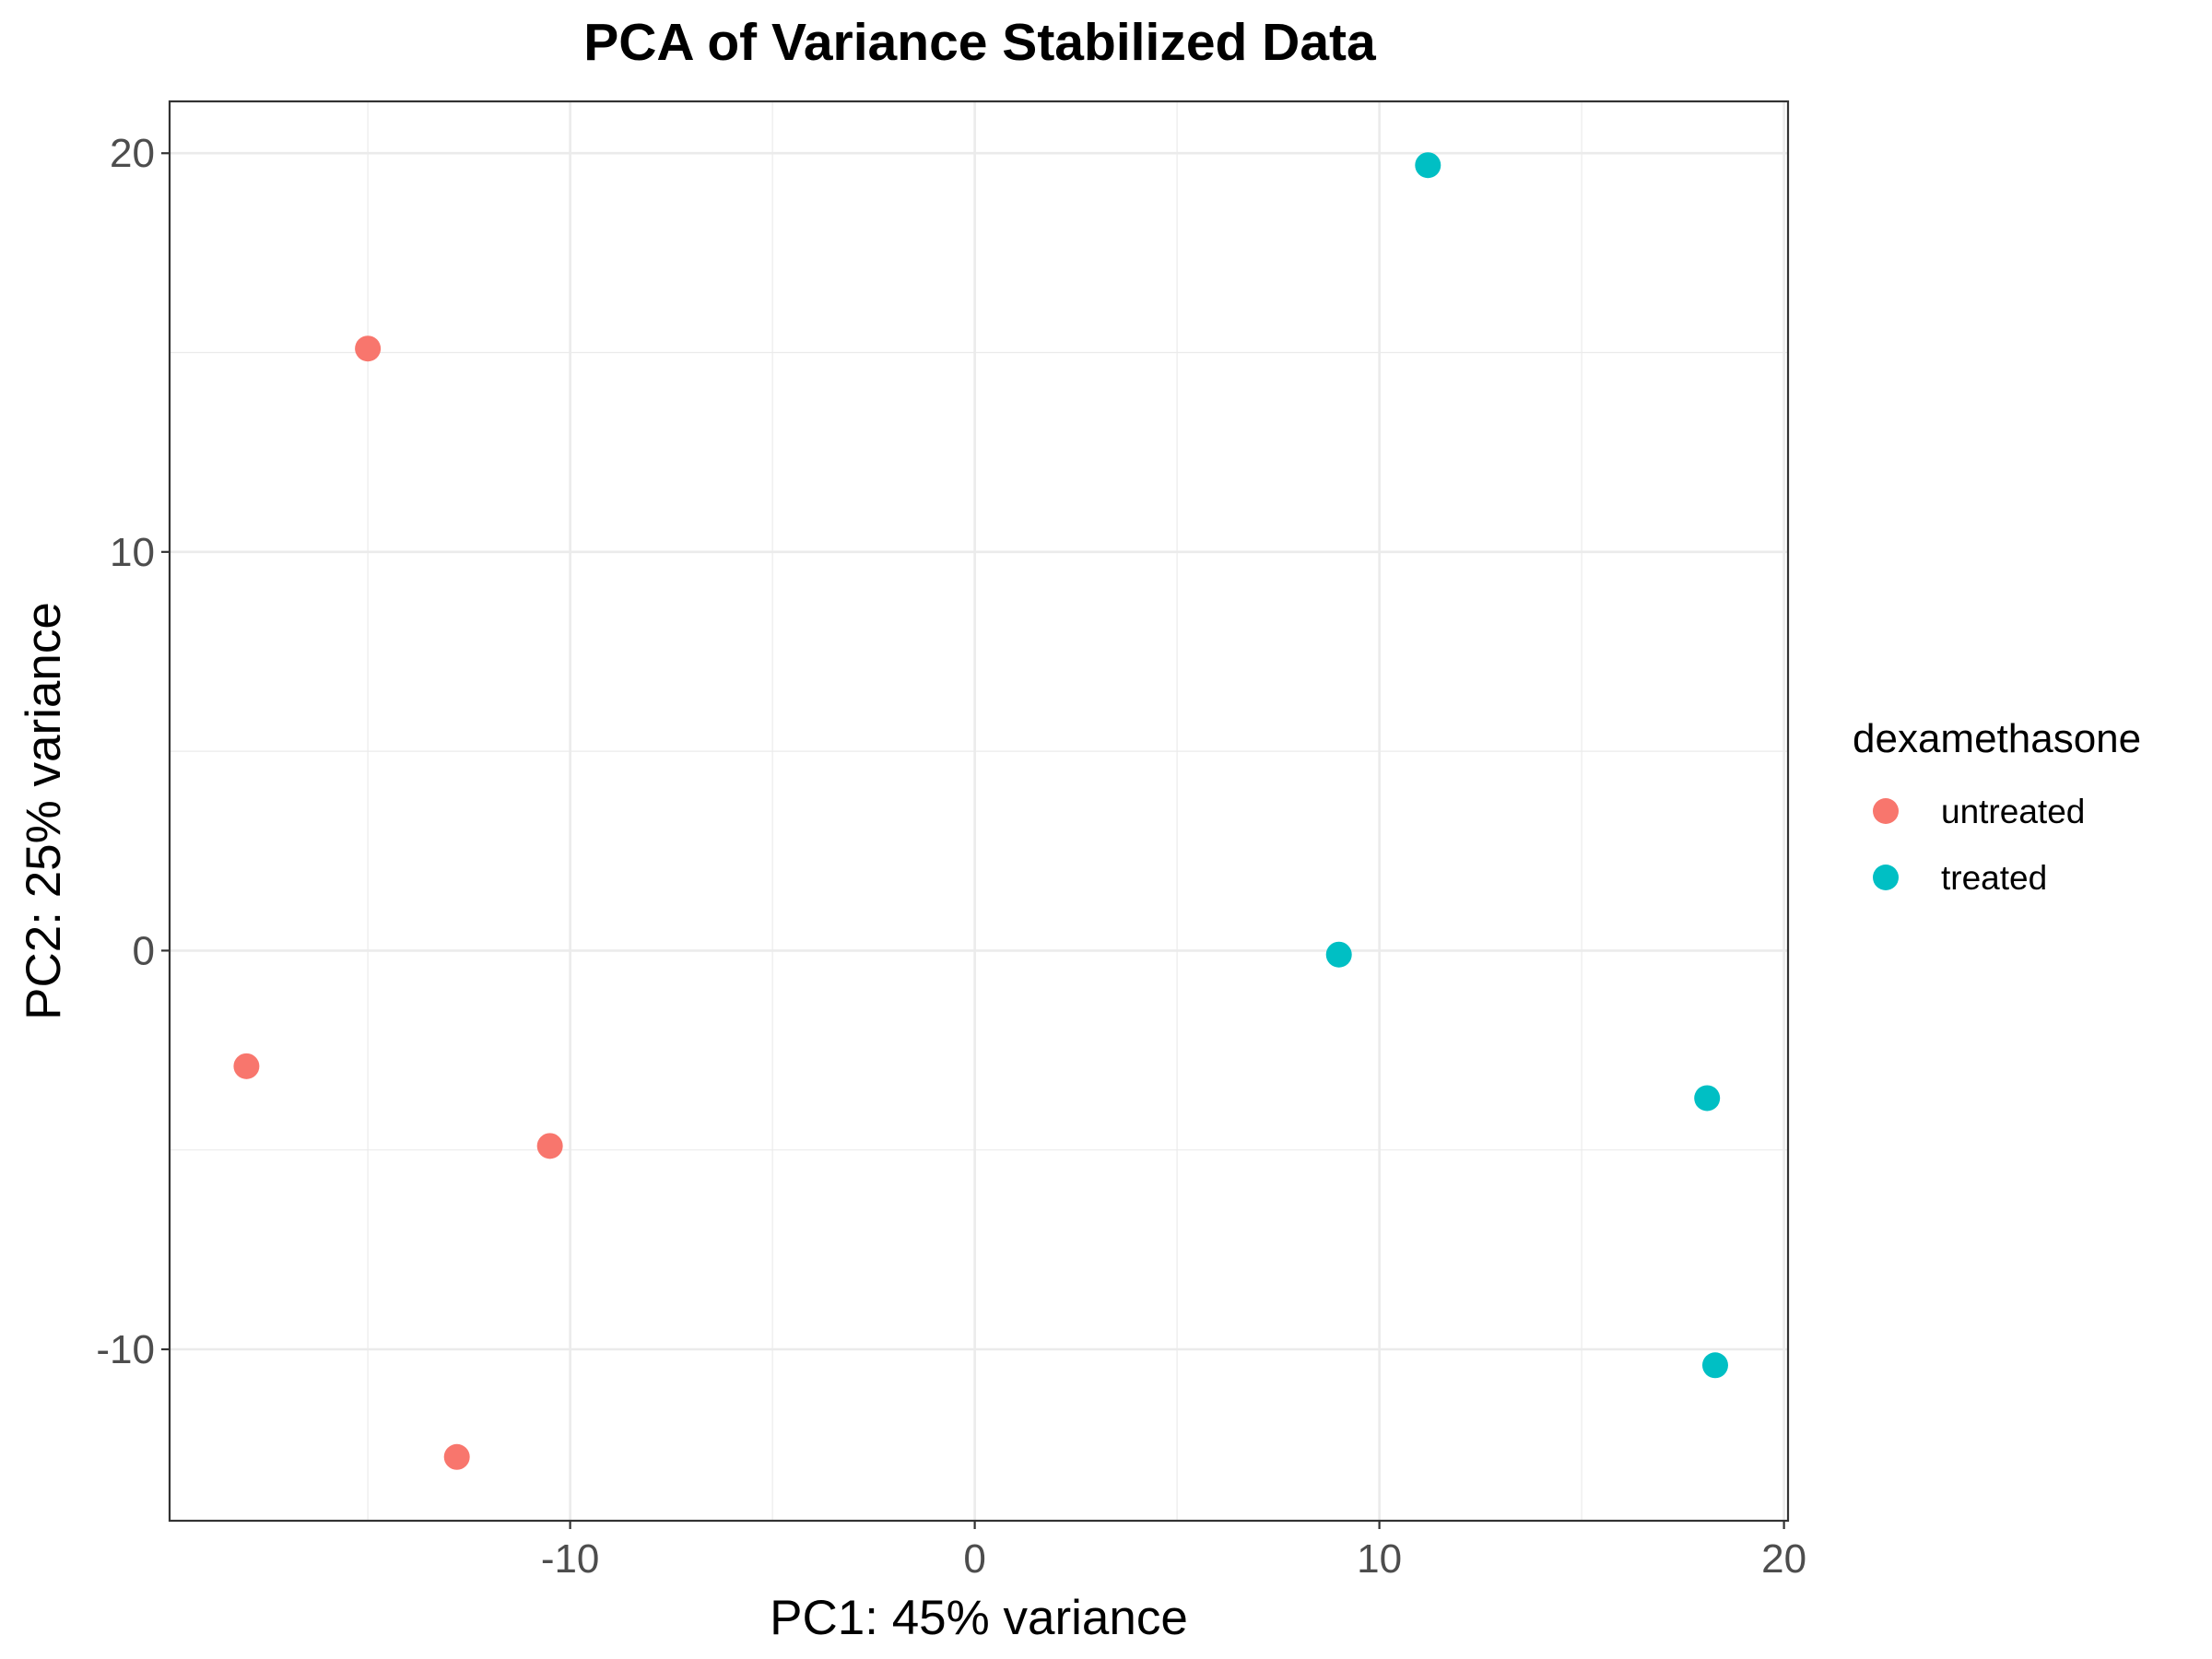 This screenshot has width=2212, height=1659. What do you see at coordinates (132, 552) in the screenshot?
I see `y-tick-label: 10` at bounding box center [132, 552].